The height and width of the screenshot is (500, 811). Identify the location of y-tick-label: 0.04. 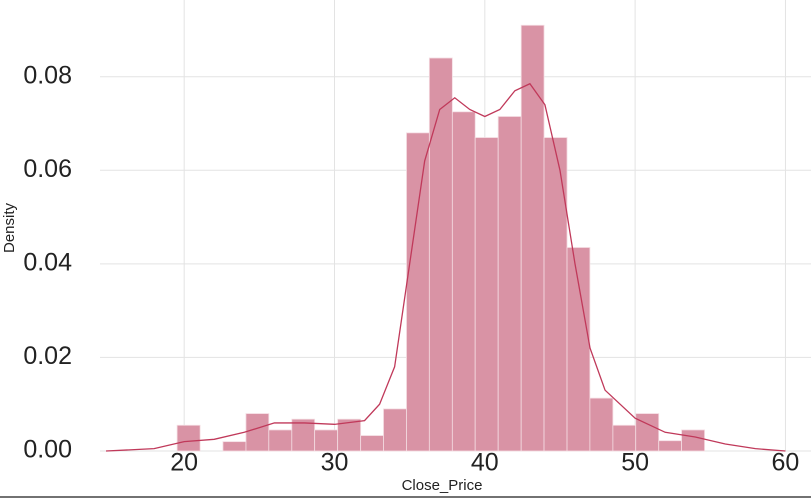
(47, 262).